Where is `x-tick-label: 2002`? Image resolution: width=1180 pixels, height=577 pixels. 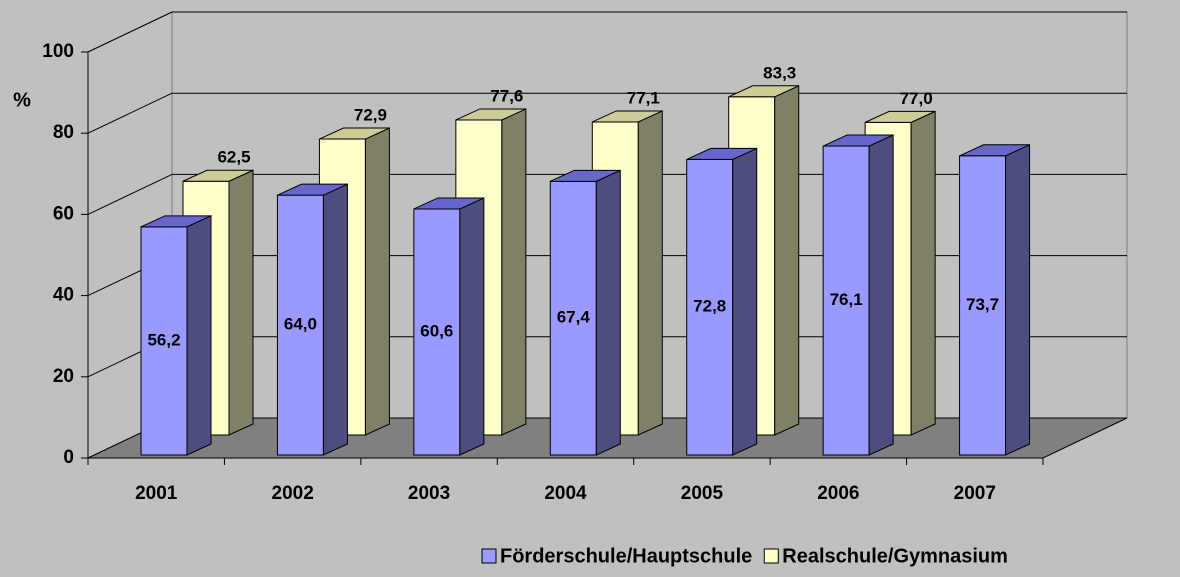
x-tick-label: 2002 is located at coordinates (293, 493).